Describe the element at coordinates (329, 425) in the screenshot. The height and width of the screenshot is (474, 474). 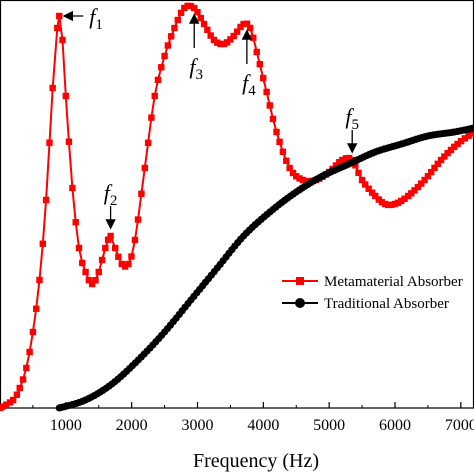
I see `x-tick-label: 5000` at that location.